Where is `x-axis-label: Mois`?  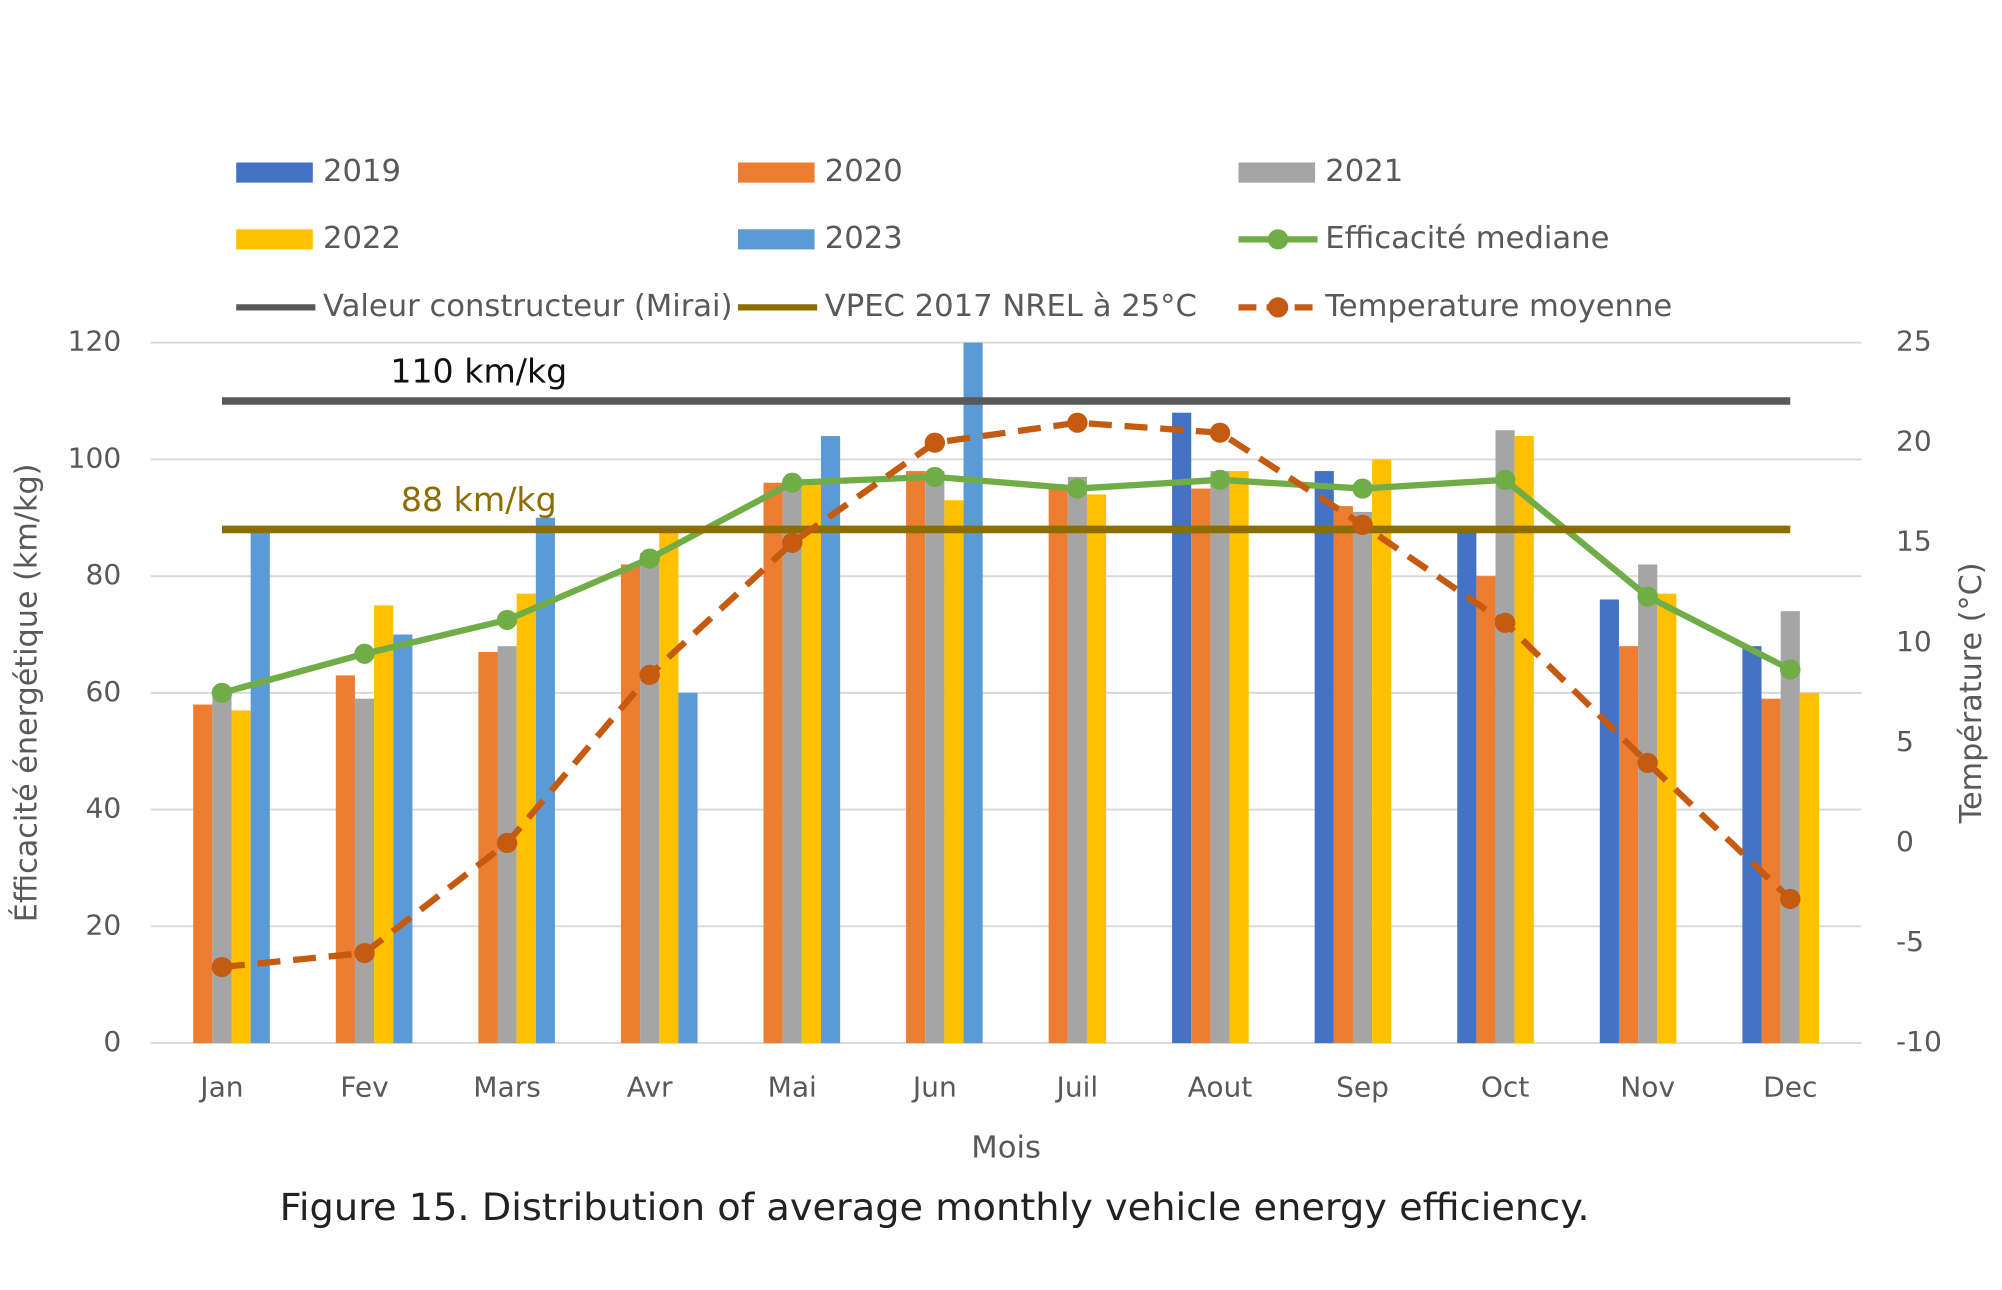 x-axis-label: Mois is located at coordinates (1006, 1148).